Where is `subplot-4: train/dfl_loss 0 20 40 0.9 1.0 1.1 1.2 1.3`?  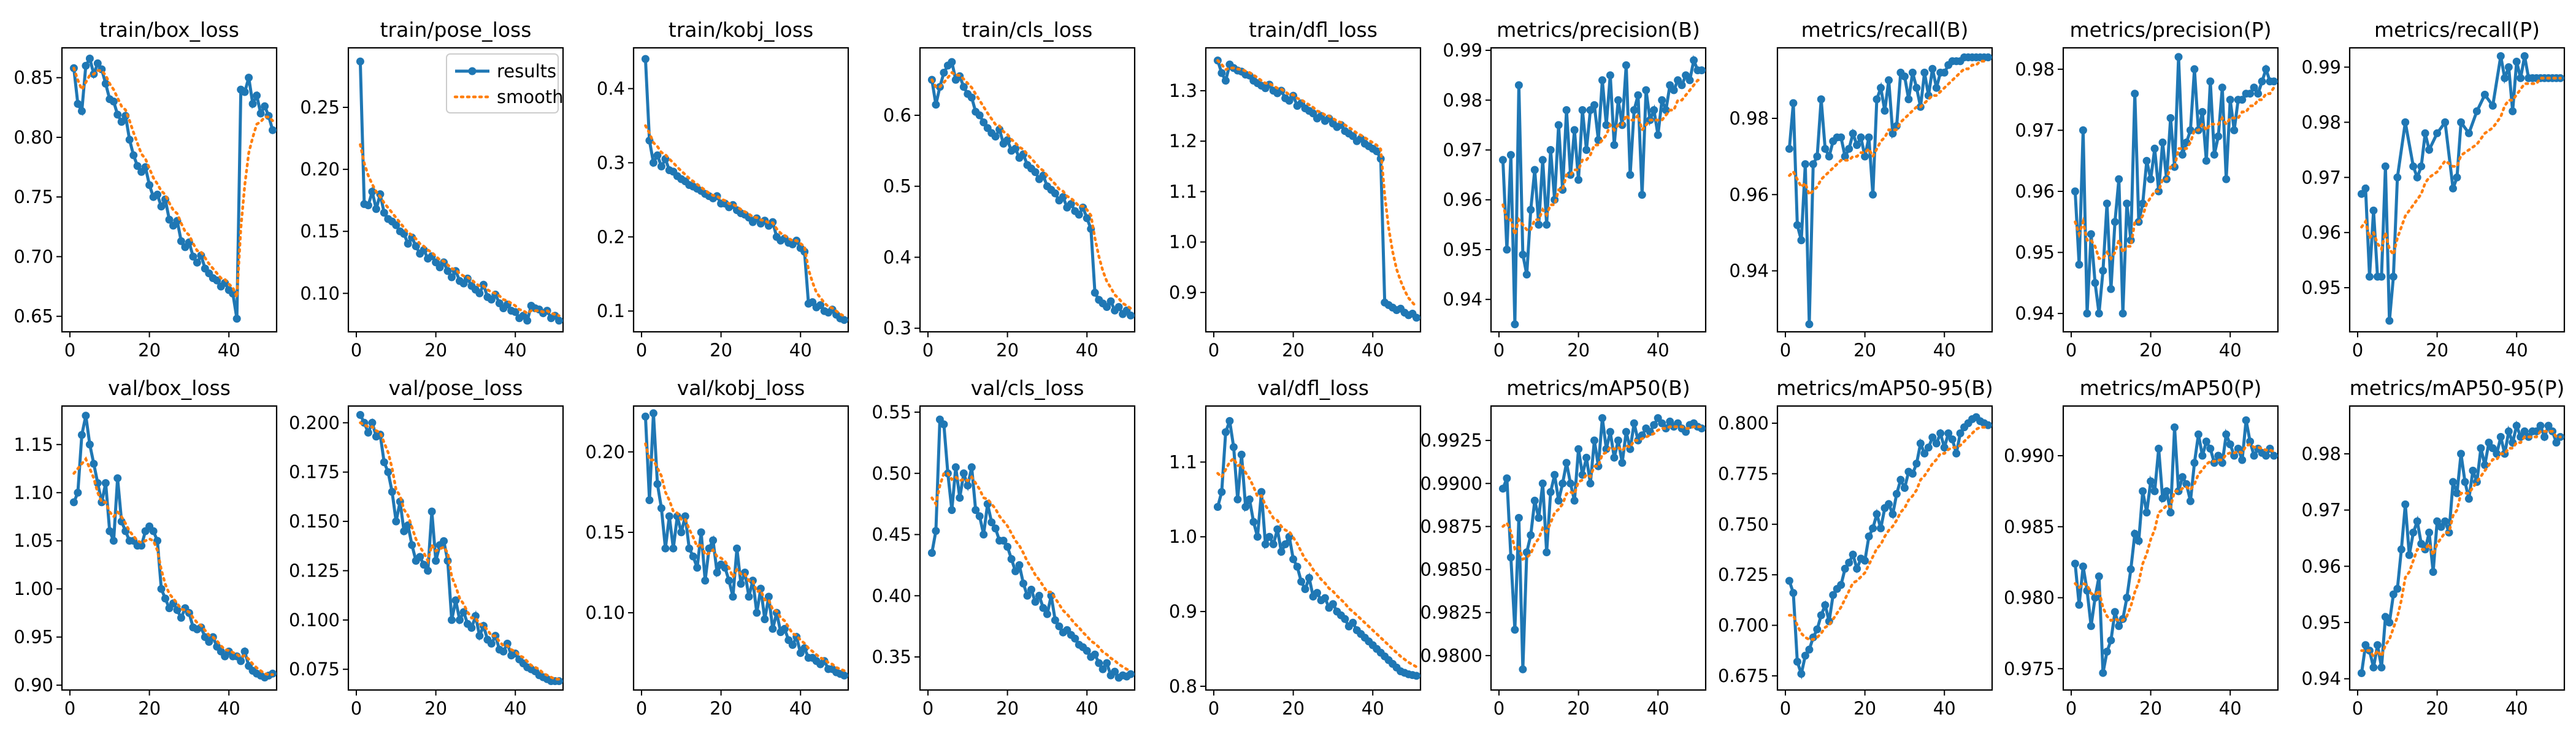
subplot-4: train/dfl_loss 0 20 40 0.9 1.0 1.1 1.2 1.3 is located at coordinates (1295, 189).